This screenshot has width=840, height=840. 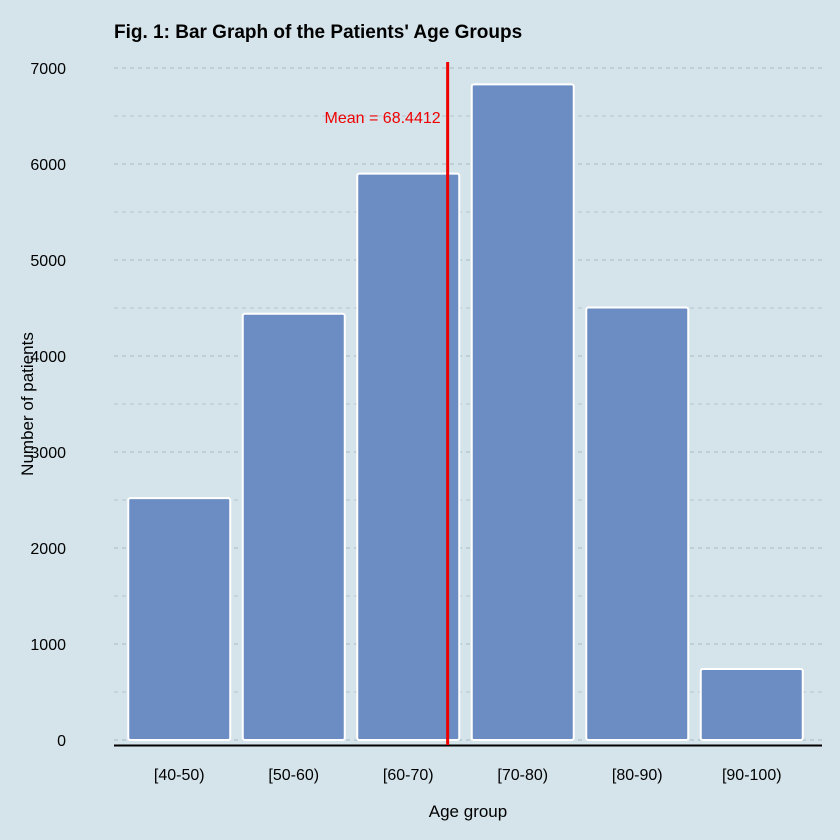 I want to click on x-tick-label: [50-60), so click(x=293, y=775).